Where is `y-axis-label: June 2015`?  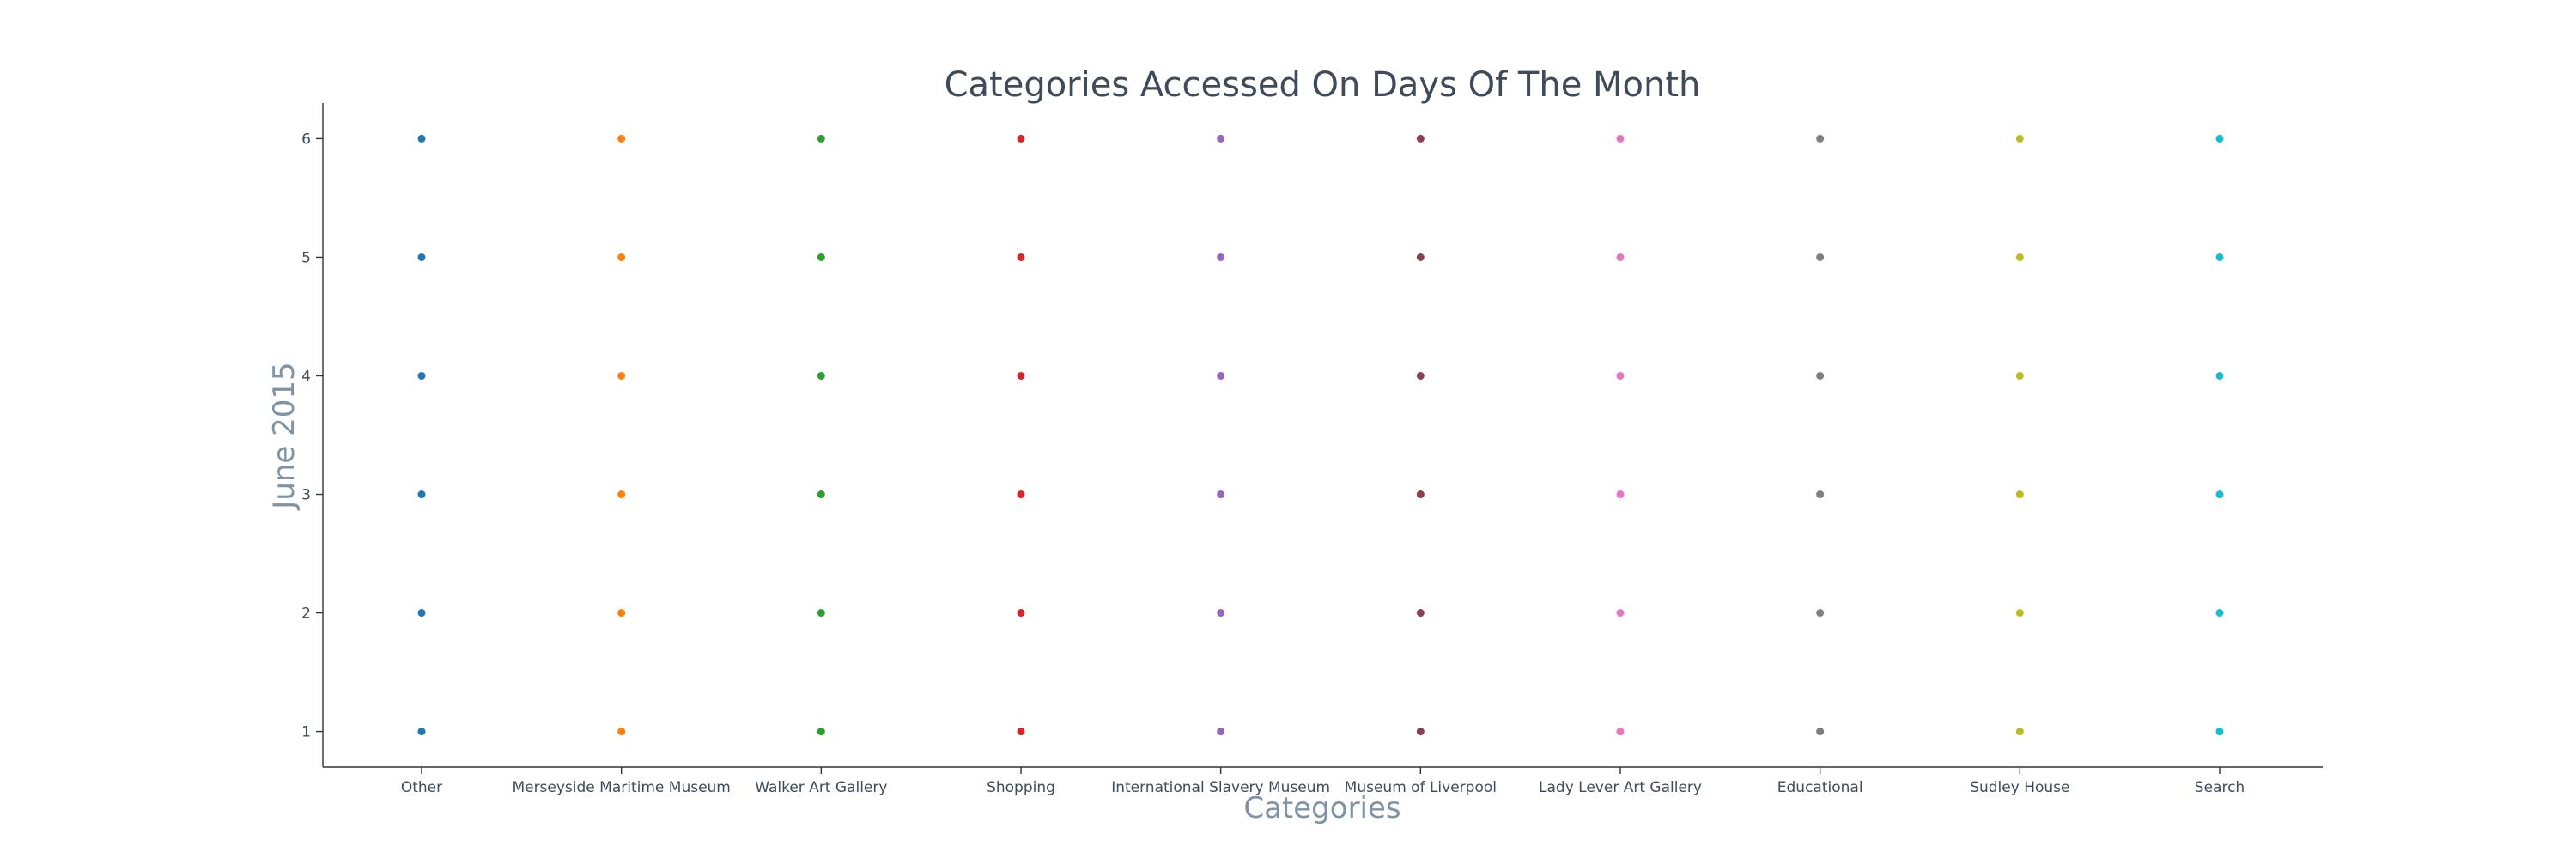
y-axis-label: June 2015 is located at coordinates (284, 436).